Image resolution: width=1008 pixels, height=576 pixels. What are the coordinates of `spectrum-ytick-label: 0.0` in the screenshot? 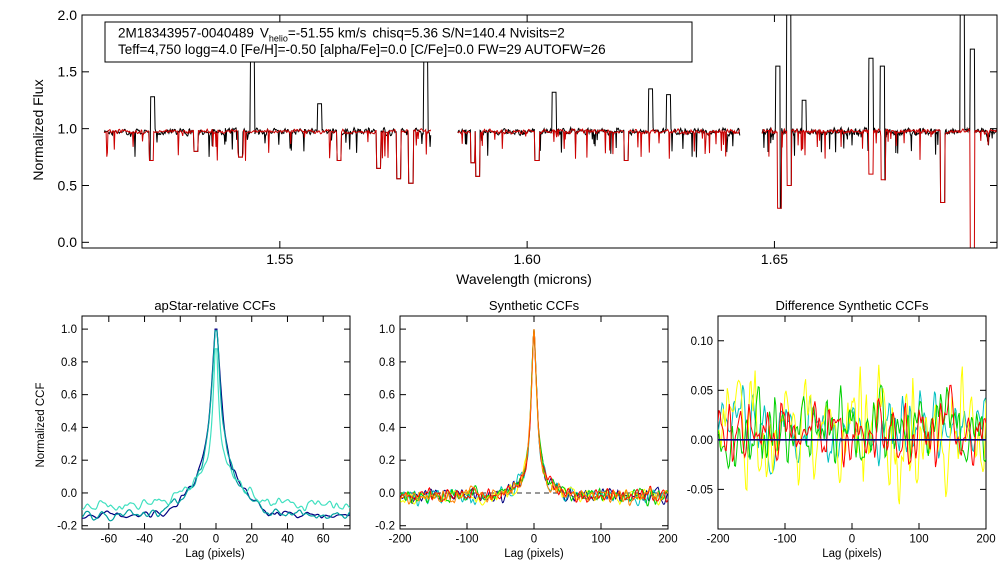 It's located at (68, 242).